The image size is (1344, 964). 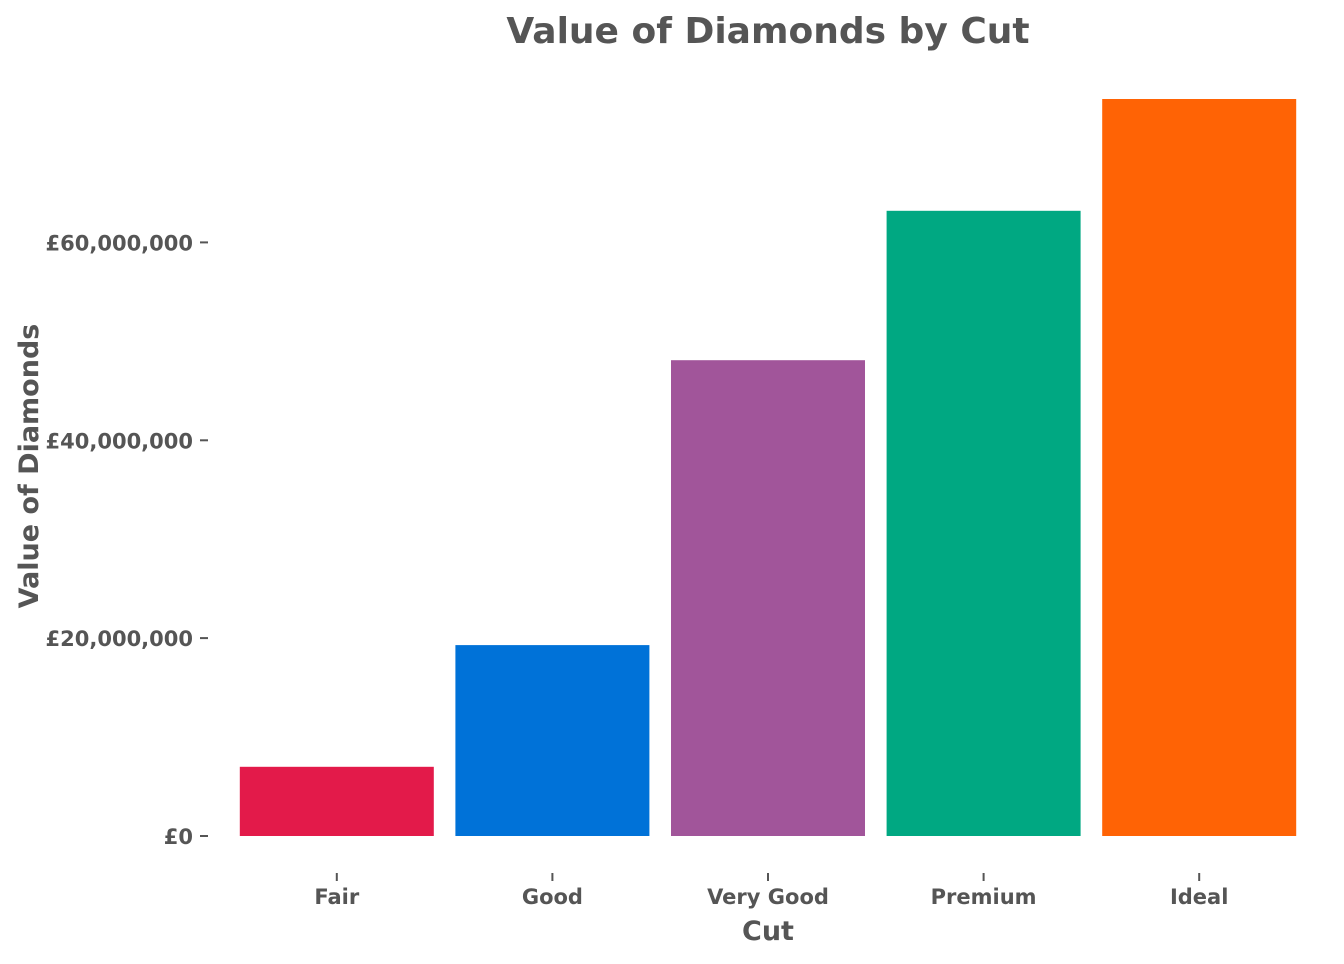 What do you see at coordinates (768, 598) in the screenshot?
I see `bar-very-good` at bounding box center [768, 598].